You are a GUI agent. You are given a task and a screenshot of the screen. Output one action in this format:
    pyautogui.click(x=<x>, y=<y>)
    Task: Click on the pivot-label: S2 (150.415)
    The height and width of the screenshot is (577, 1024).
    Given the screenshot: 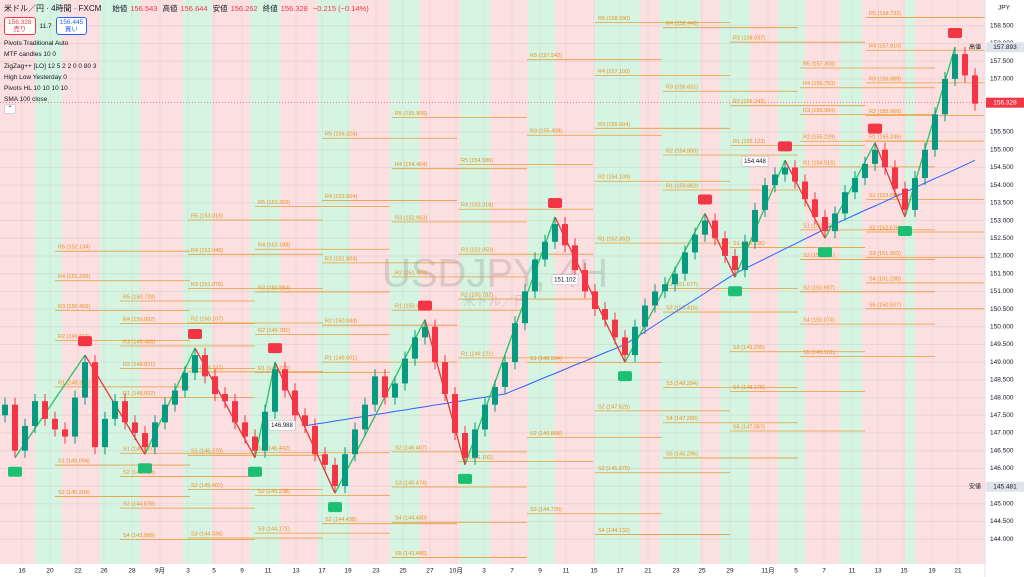 What is the action you would take?
    pyautogui.click(x=682, y=309)
    